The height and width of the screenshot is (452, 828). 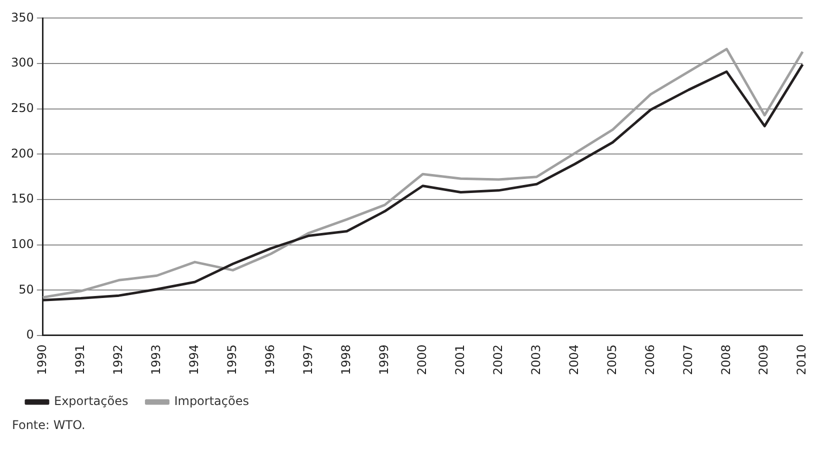 What do you see at coordinates (763, 360) in the screenshot?
I see `x-tick-label: 2009` at bounding box center [763, 360].